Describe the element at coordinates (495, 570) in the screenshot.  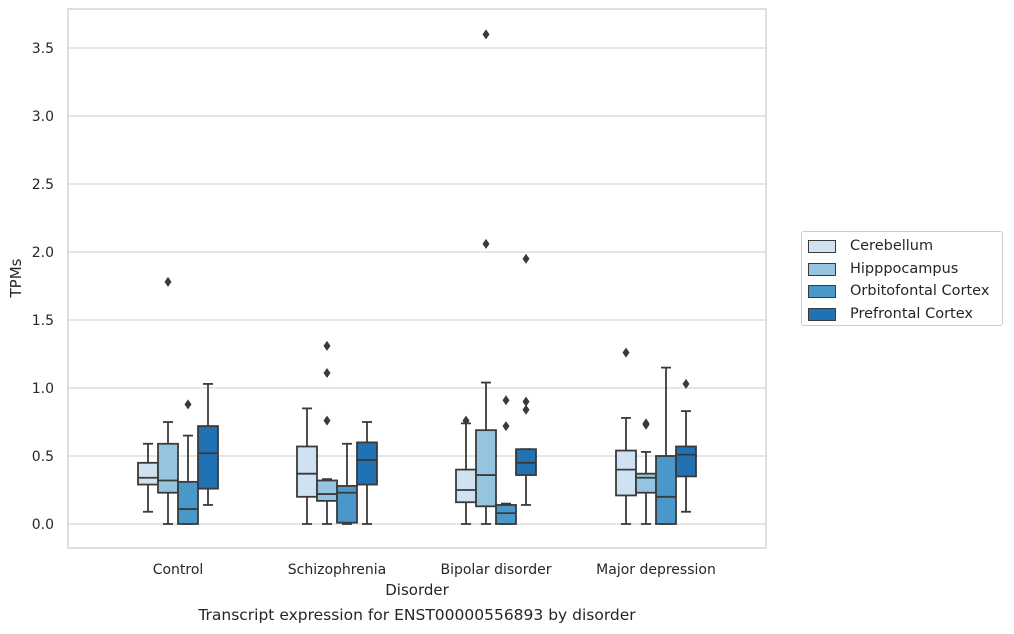
I see `x-tick-label-2: Bipolar disorder` at that location.